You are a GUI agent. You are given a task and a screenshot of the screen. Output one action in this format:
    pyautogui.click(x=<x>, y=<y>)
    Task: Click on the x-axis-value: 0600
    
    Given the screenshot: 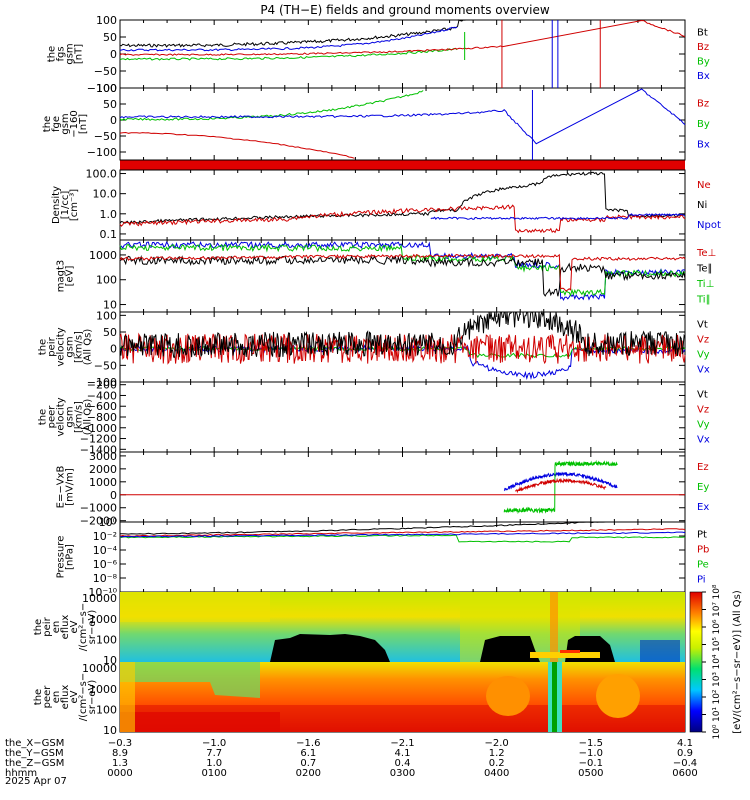 What is the action you would take?
    pyautogui.click(x=684, y=773)
    